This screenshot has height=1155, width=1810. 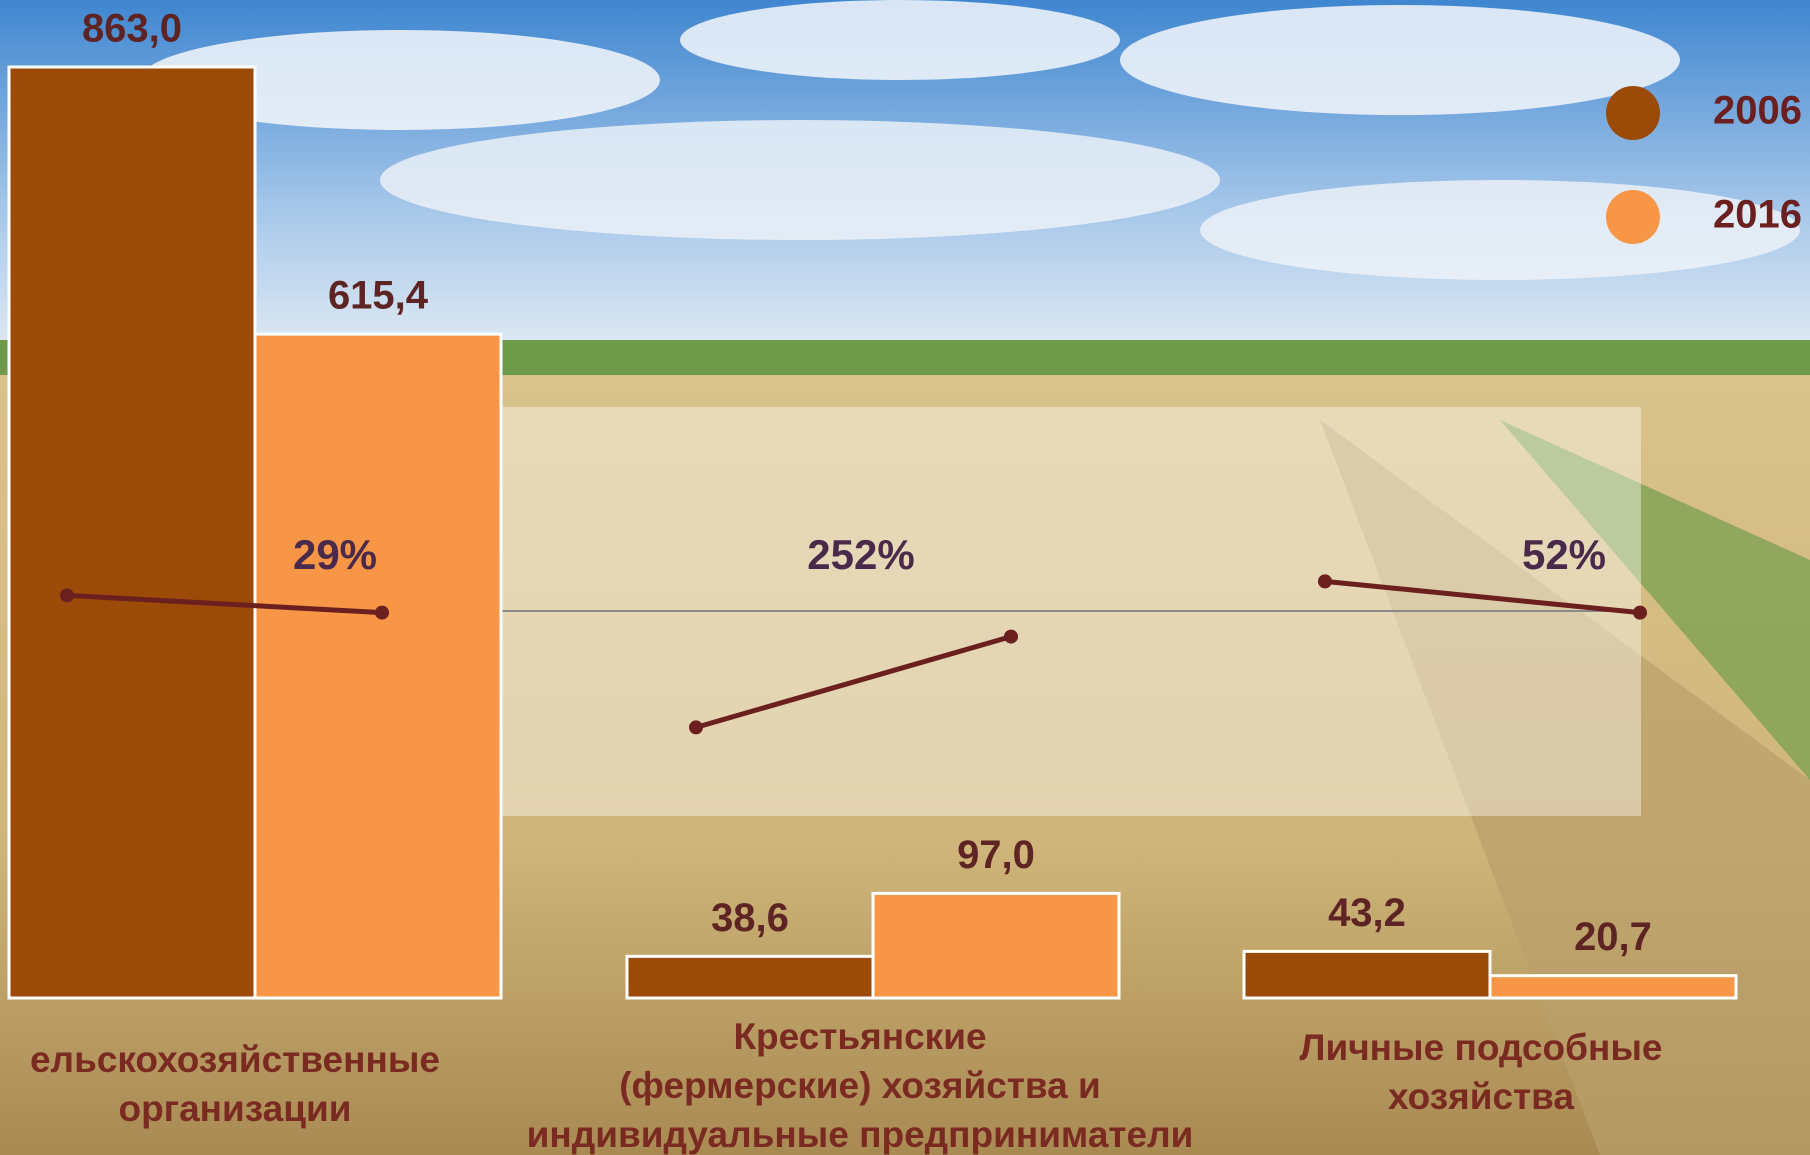 What do you see at coordinates (1480, 1072) in the screenshot?
I see `category-label: Личные подсобные хозяйства` at bounding box center [1480, 1072].